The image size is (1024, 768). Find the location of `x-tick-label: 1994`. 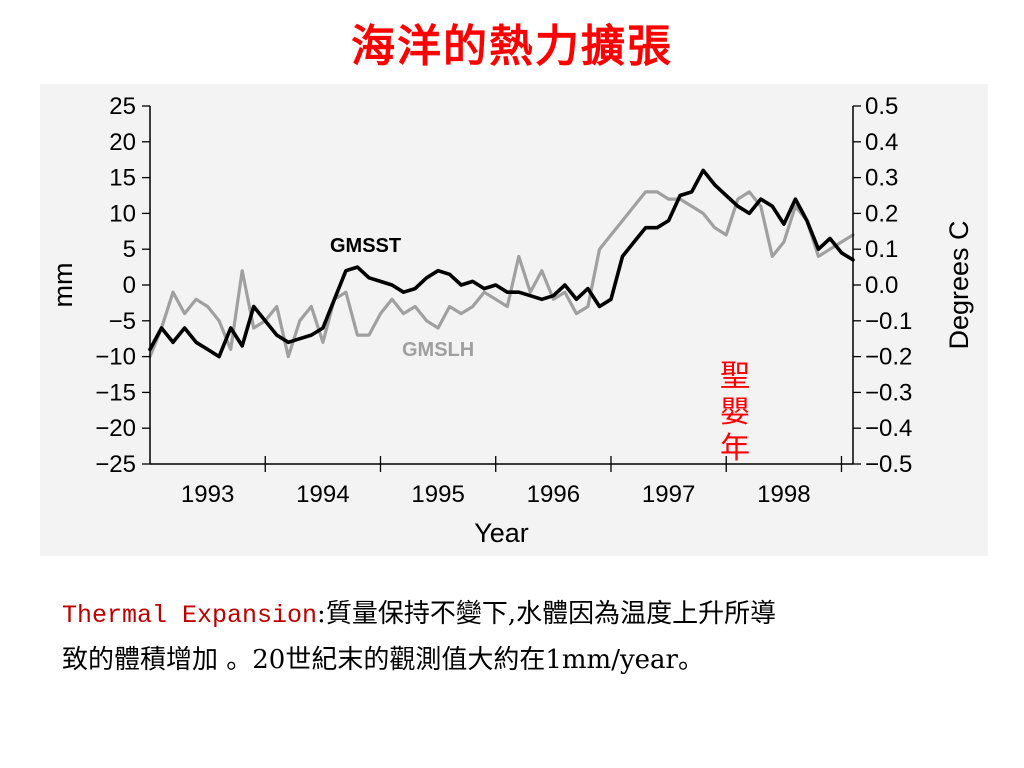

x-tick-label: 1994 is located at coordinates (322, 494).